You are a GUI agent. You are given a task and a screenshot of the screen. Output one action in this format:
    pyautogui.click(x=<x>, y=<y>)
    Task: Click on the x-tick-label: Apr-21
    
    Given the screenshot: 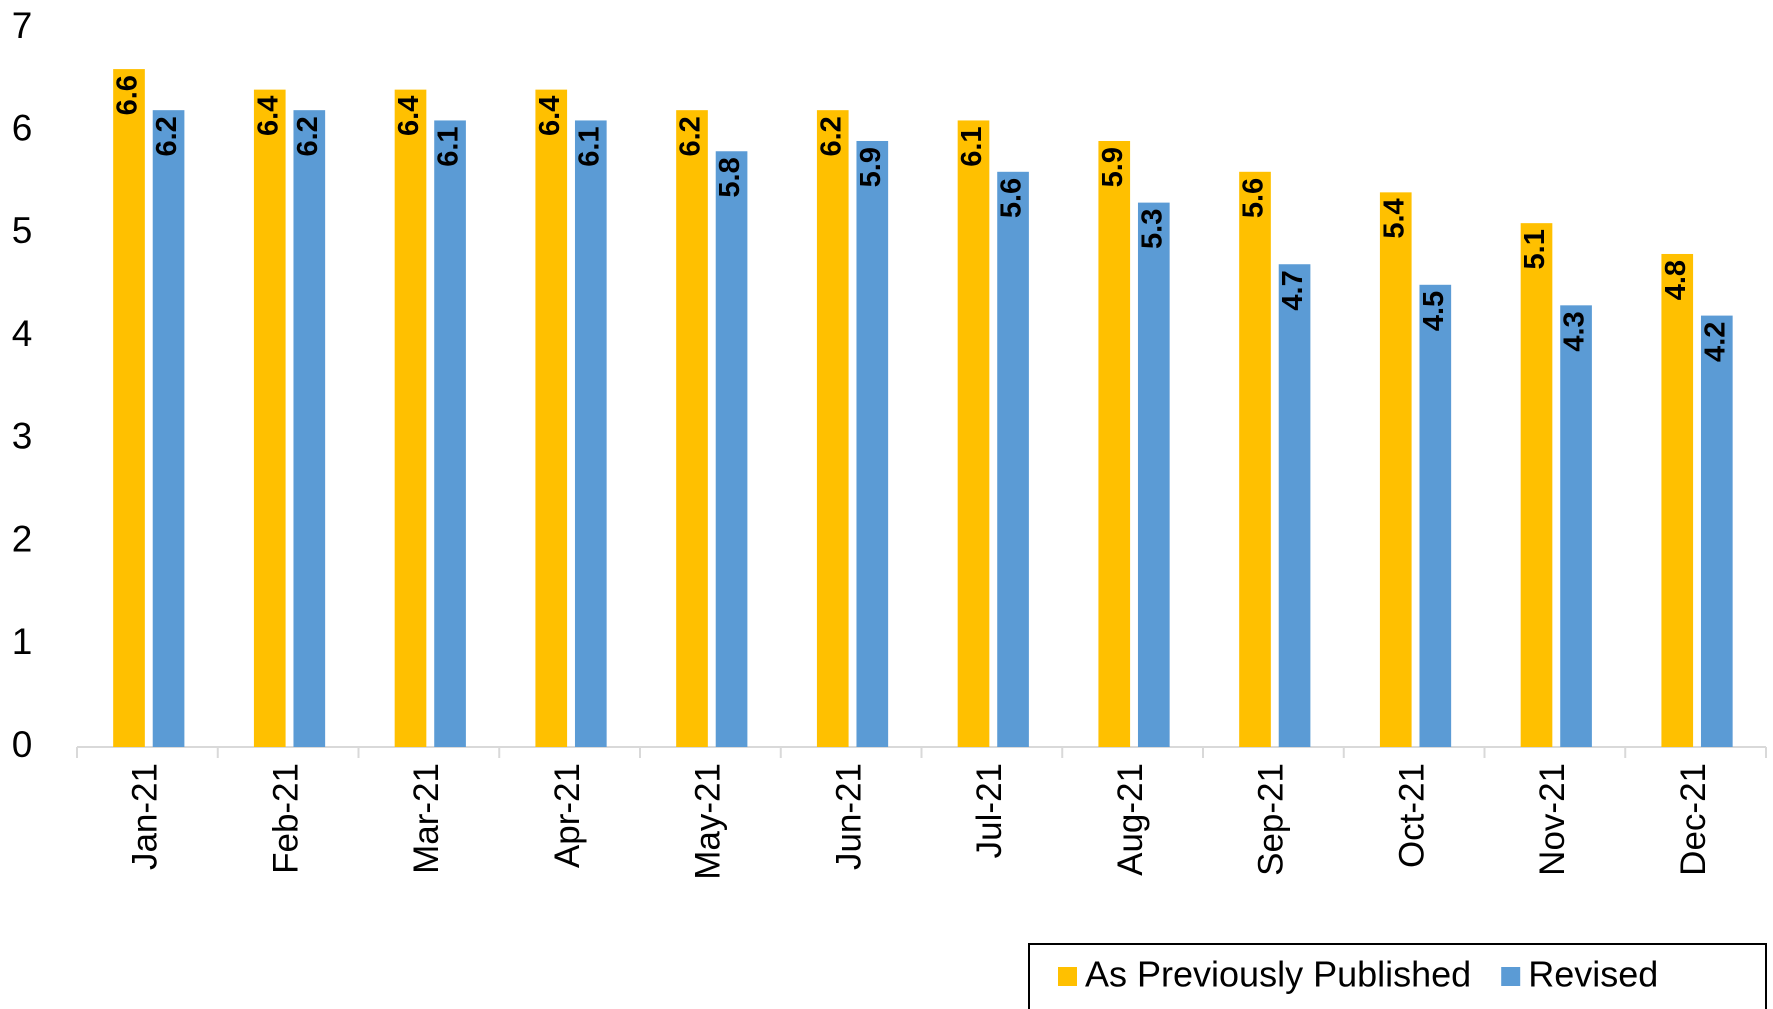 What is the action you would take?
    pyautogui.click(x=567, y=815)
    